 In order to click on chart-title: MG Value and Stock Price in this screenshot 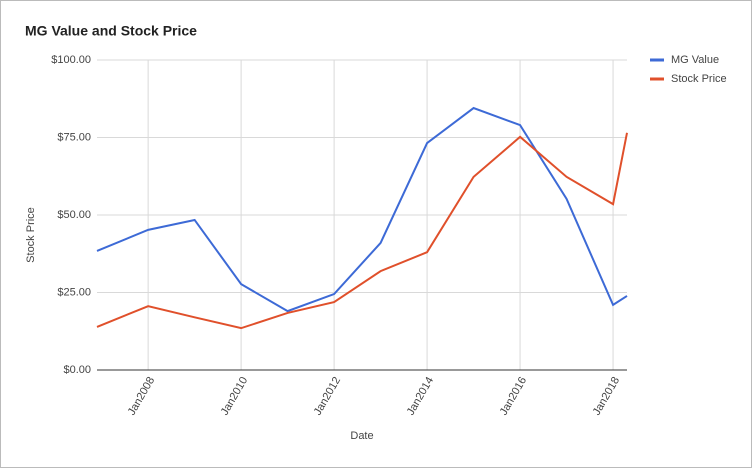, I will do `click(111, 31)`.